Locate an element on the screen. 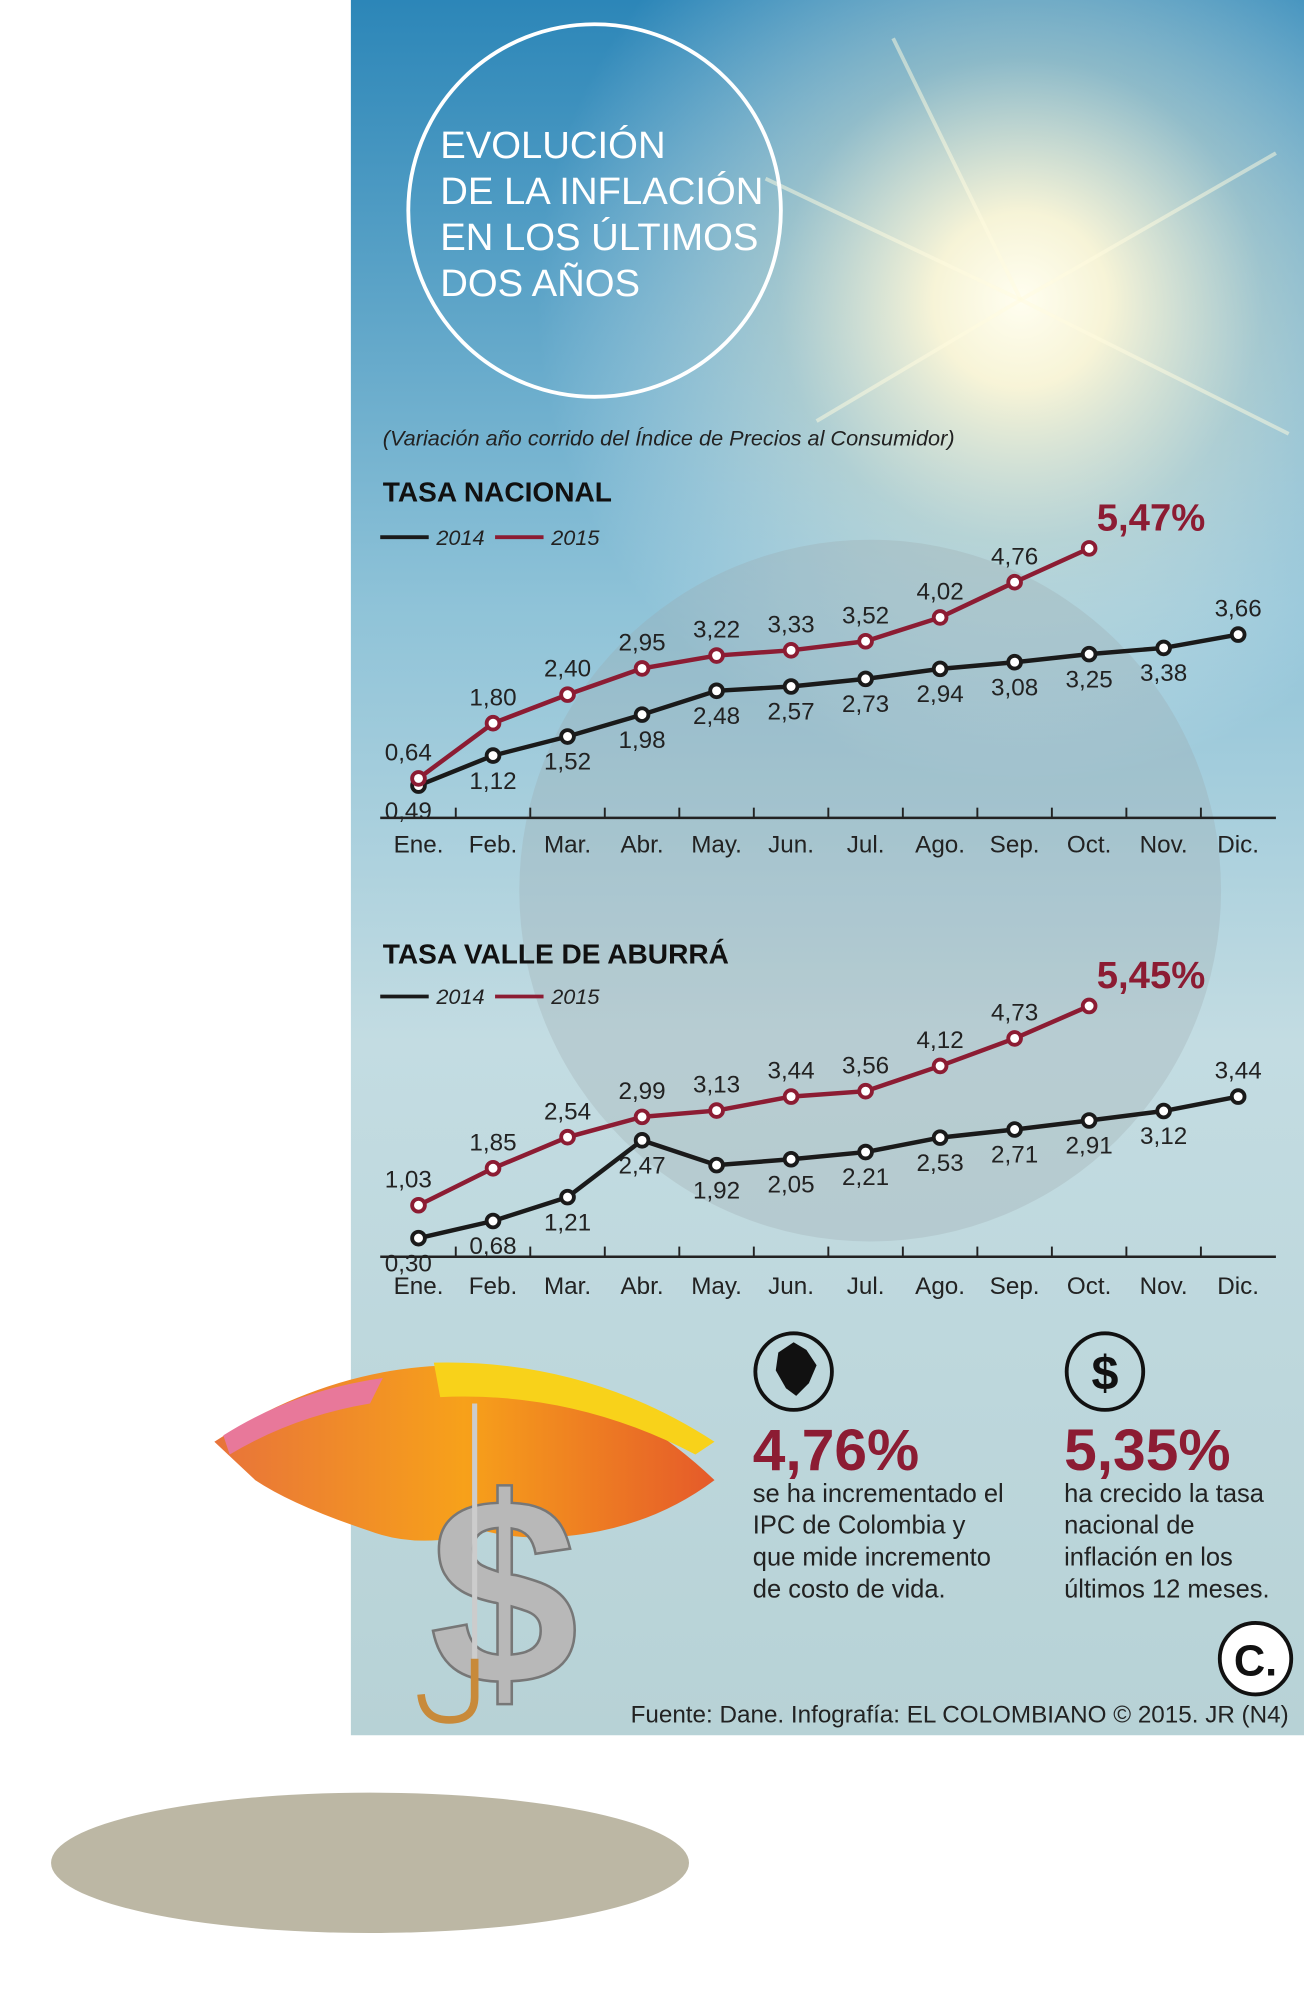 Image resolution: width=1304 pixels, height=2000 pixels. x-tick-label: Ene. is located at coordinates (419, 844).